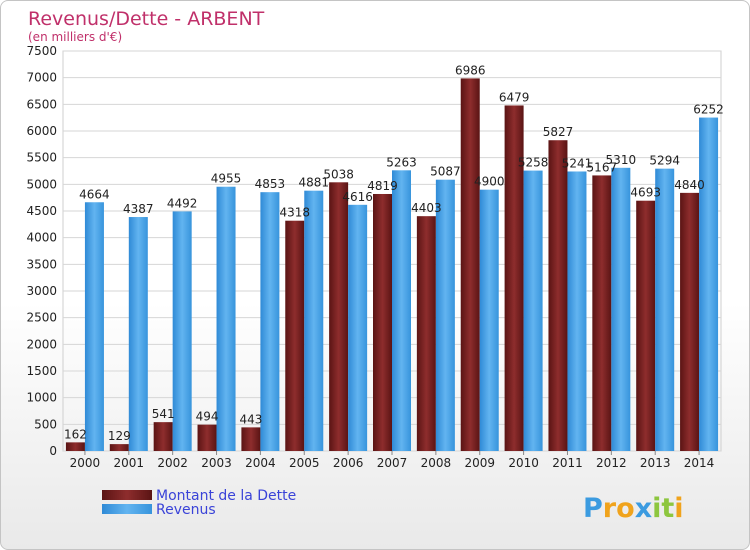  I want to click on y-tick-label: 500, so click(45, 424).